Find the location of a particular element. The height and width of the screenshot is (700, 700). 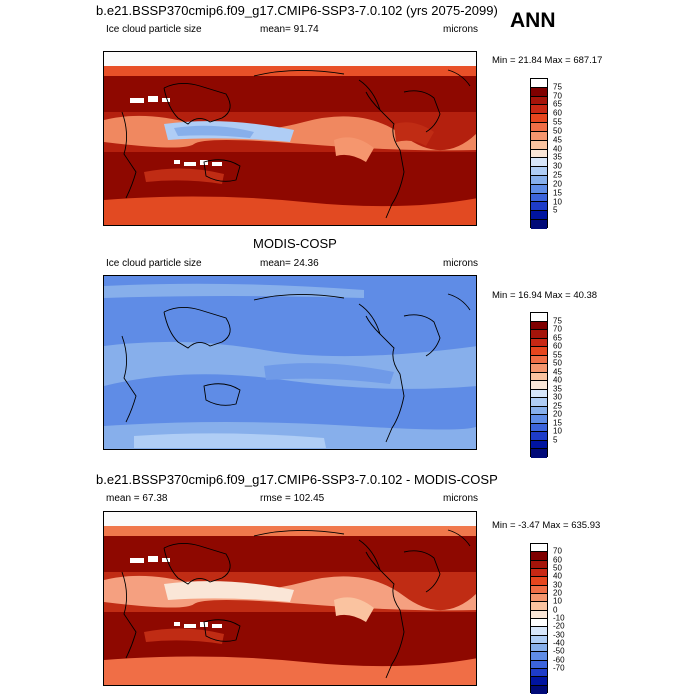

colorbar-tick-label: -10 is located at coordinates (559, 618).